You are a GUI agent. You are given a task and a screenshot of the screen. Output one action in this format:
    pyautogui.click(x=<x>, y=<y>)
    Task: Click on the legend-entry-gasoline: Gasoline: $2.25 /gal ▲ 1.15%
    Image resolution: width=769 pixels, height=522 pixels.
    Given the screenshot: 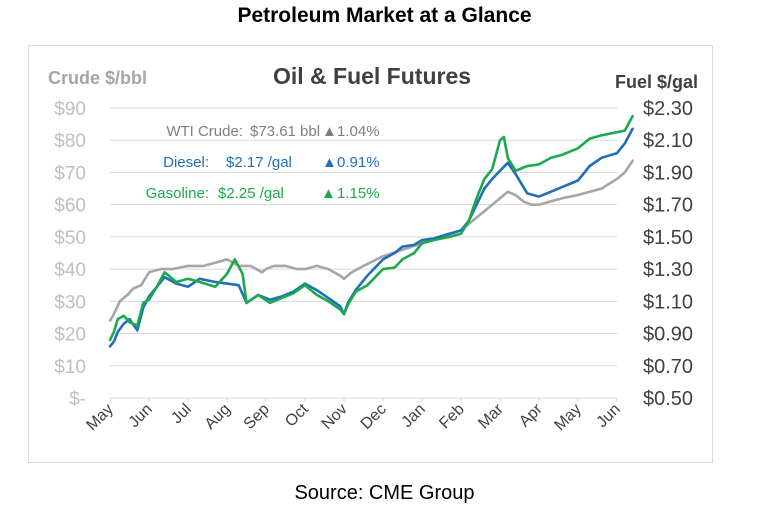 What is the action you would take?
    pyautogui.click(x=263, y=193)
    